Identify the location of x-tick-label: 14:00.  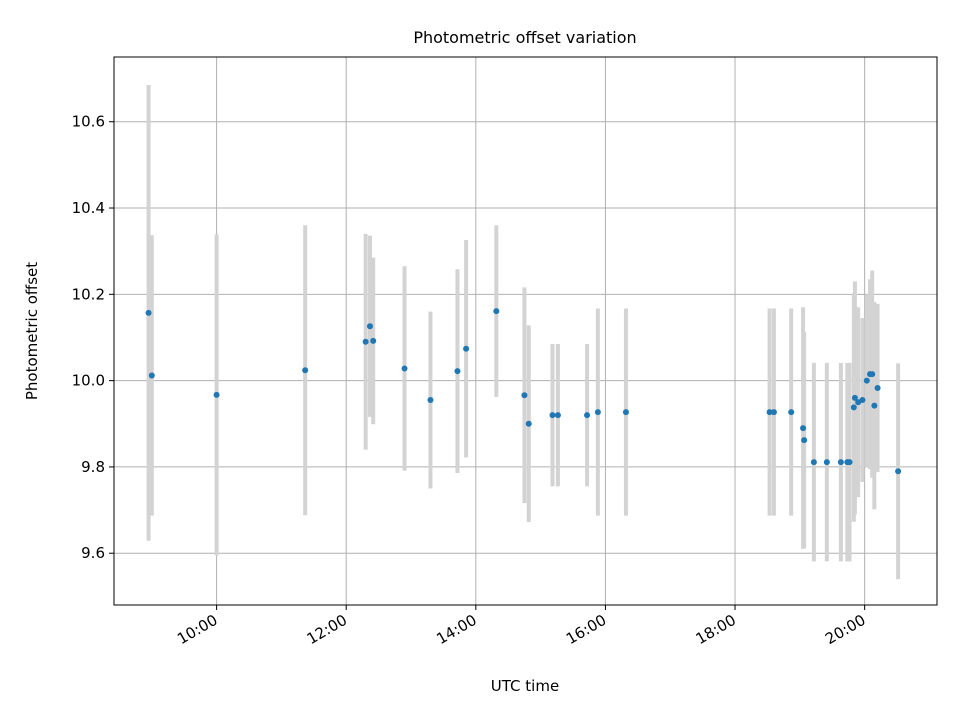
(456, 629).